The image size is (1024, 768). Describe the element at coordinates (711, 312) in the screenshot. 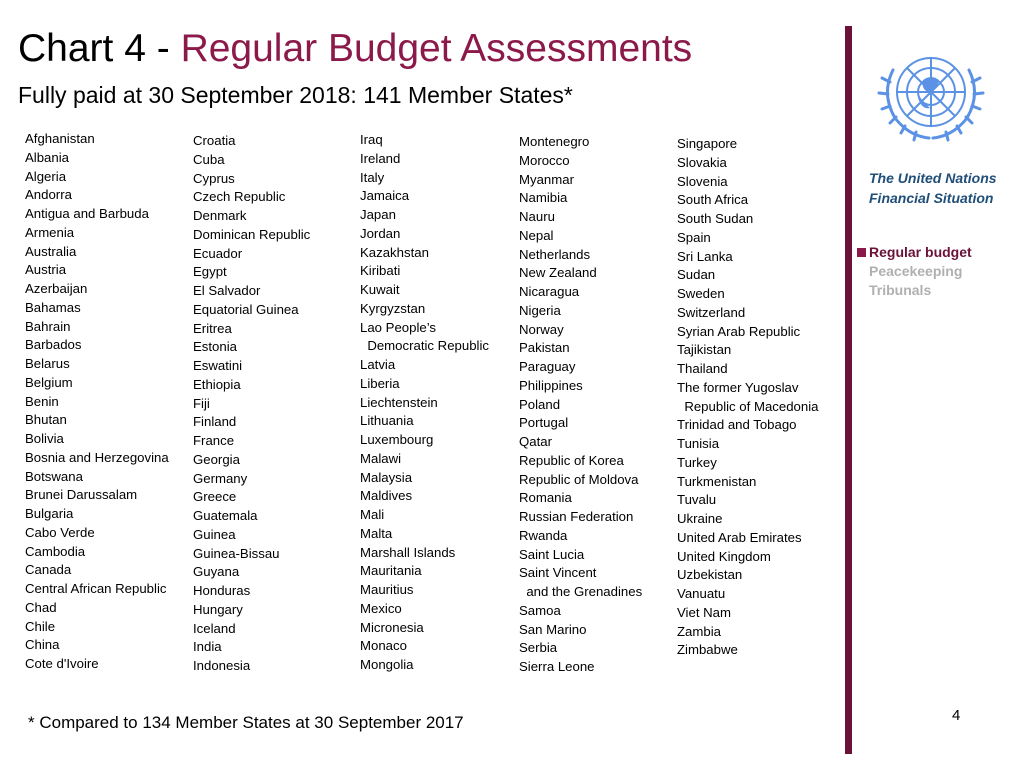

I see `member-state-item: Switzerland` at that location.